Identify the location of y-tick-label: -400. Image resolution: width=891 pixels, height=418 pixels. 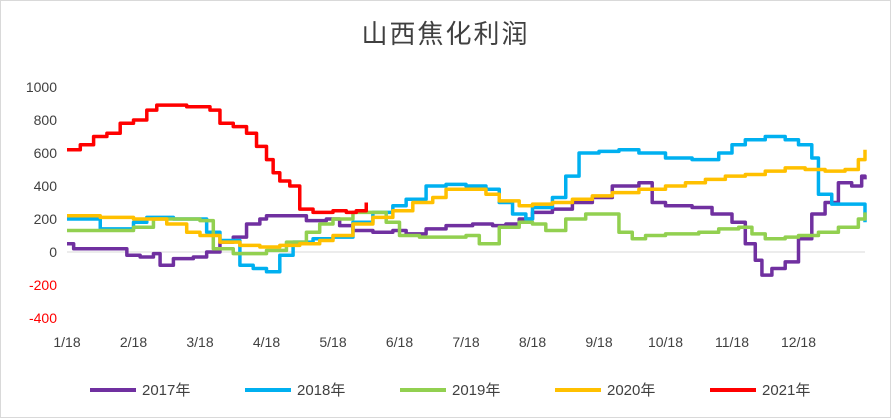
(43, 318).